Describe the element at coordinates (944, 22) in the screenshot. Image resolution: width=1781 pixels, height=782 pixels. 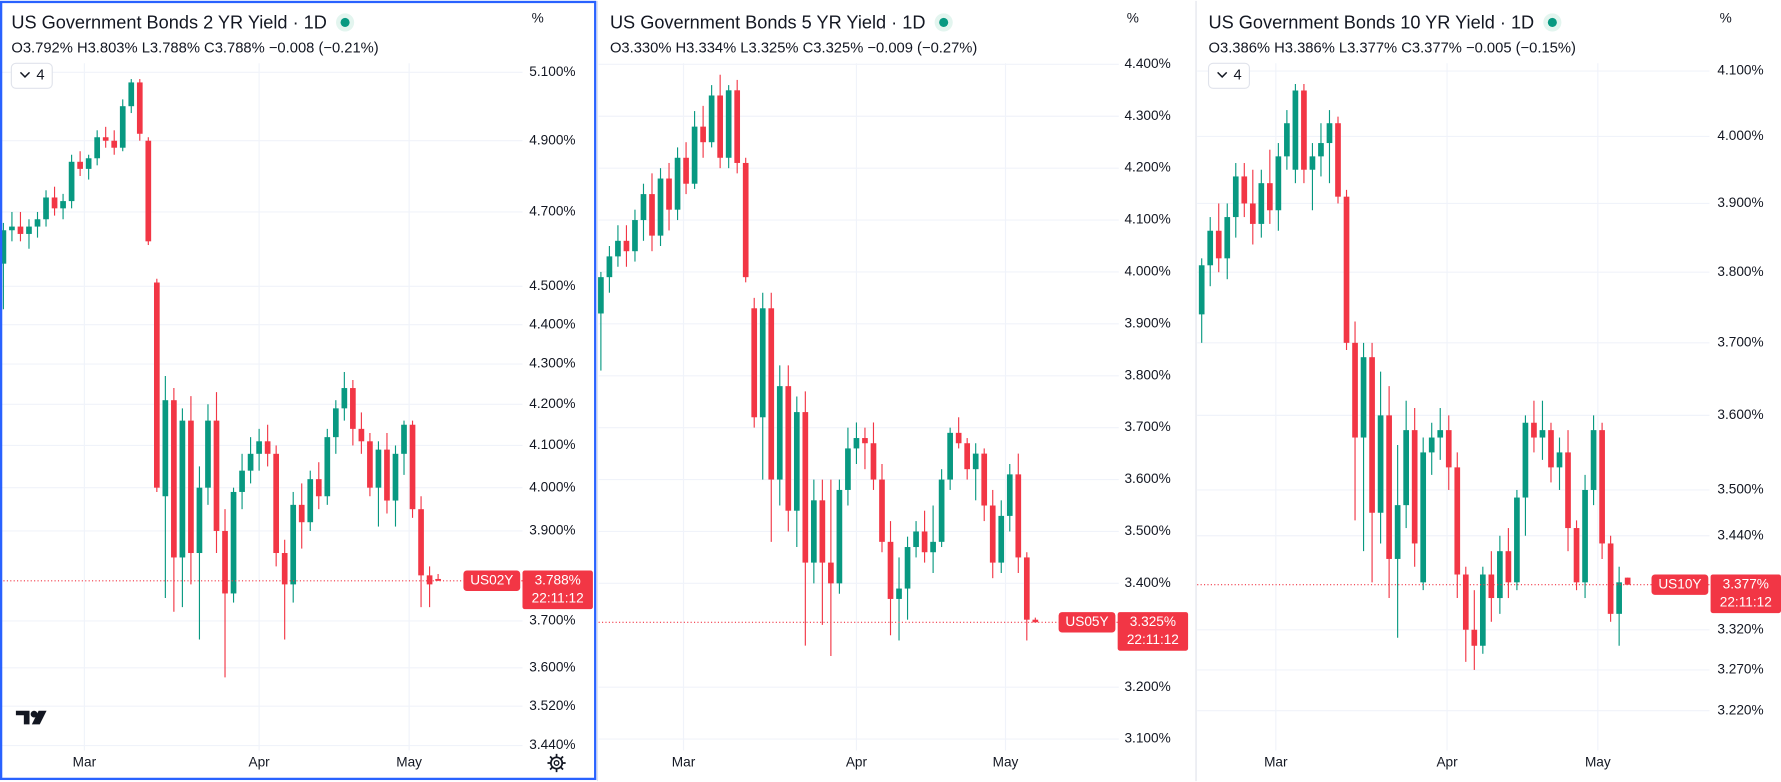
I see `status-dot` at that location.